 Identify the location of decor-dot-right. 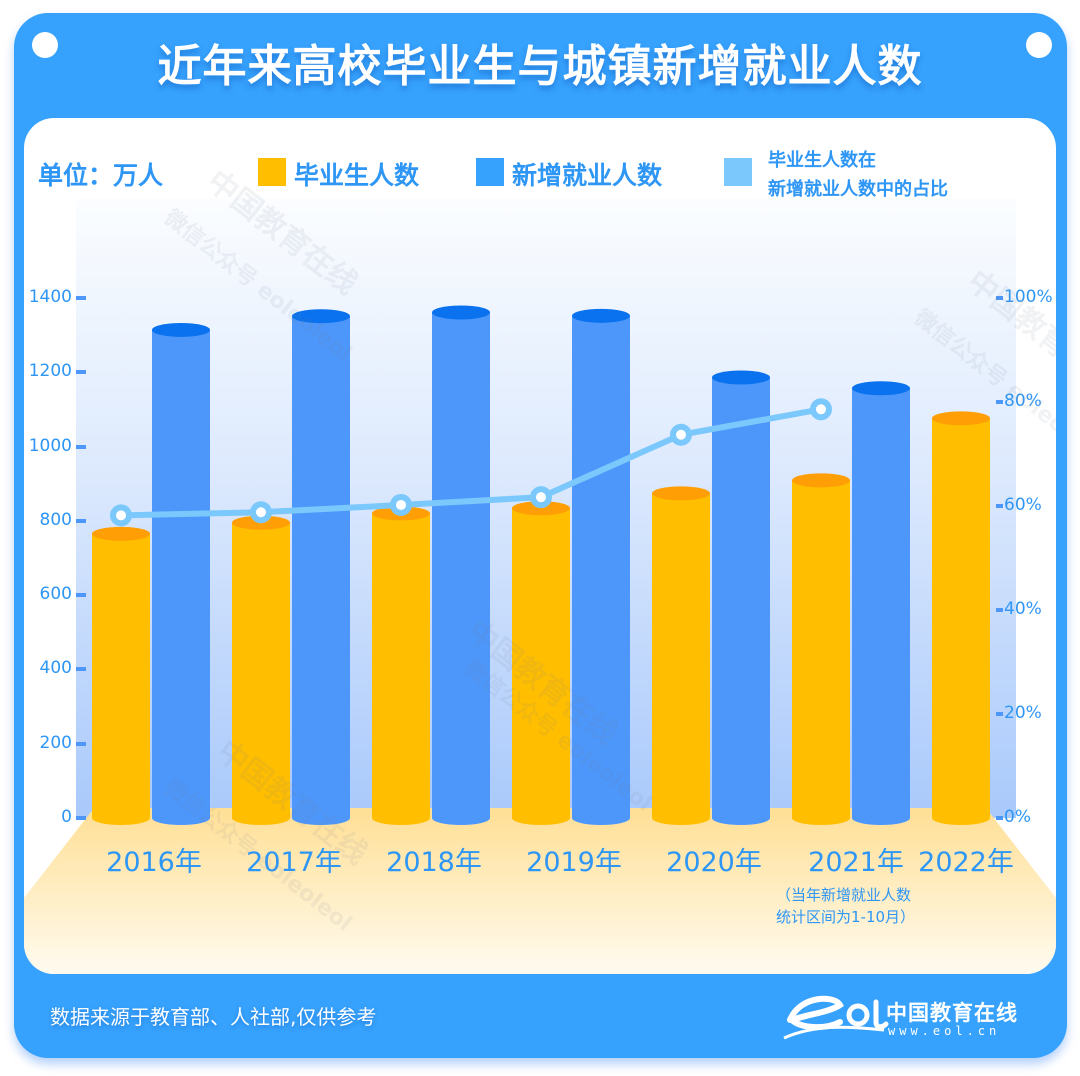
(1039, 45).